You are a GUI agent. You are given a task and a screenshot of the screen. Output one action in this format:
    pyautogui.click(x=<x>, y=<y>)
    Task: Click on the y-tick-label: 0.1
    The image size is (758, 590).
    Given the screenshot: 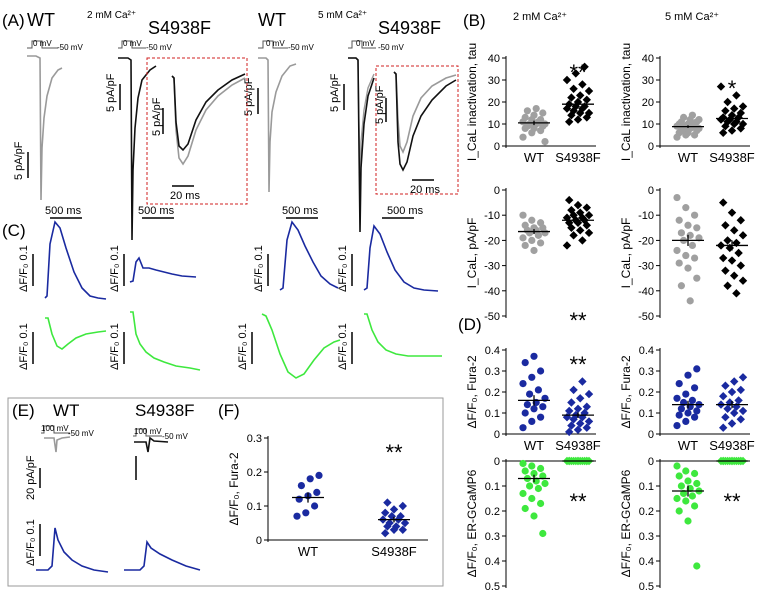 What is the action you would take?
    pyautogui.click(x=492, y=487)
    